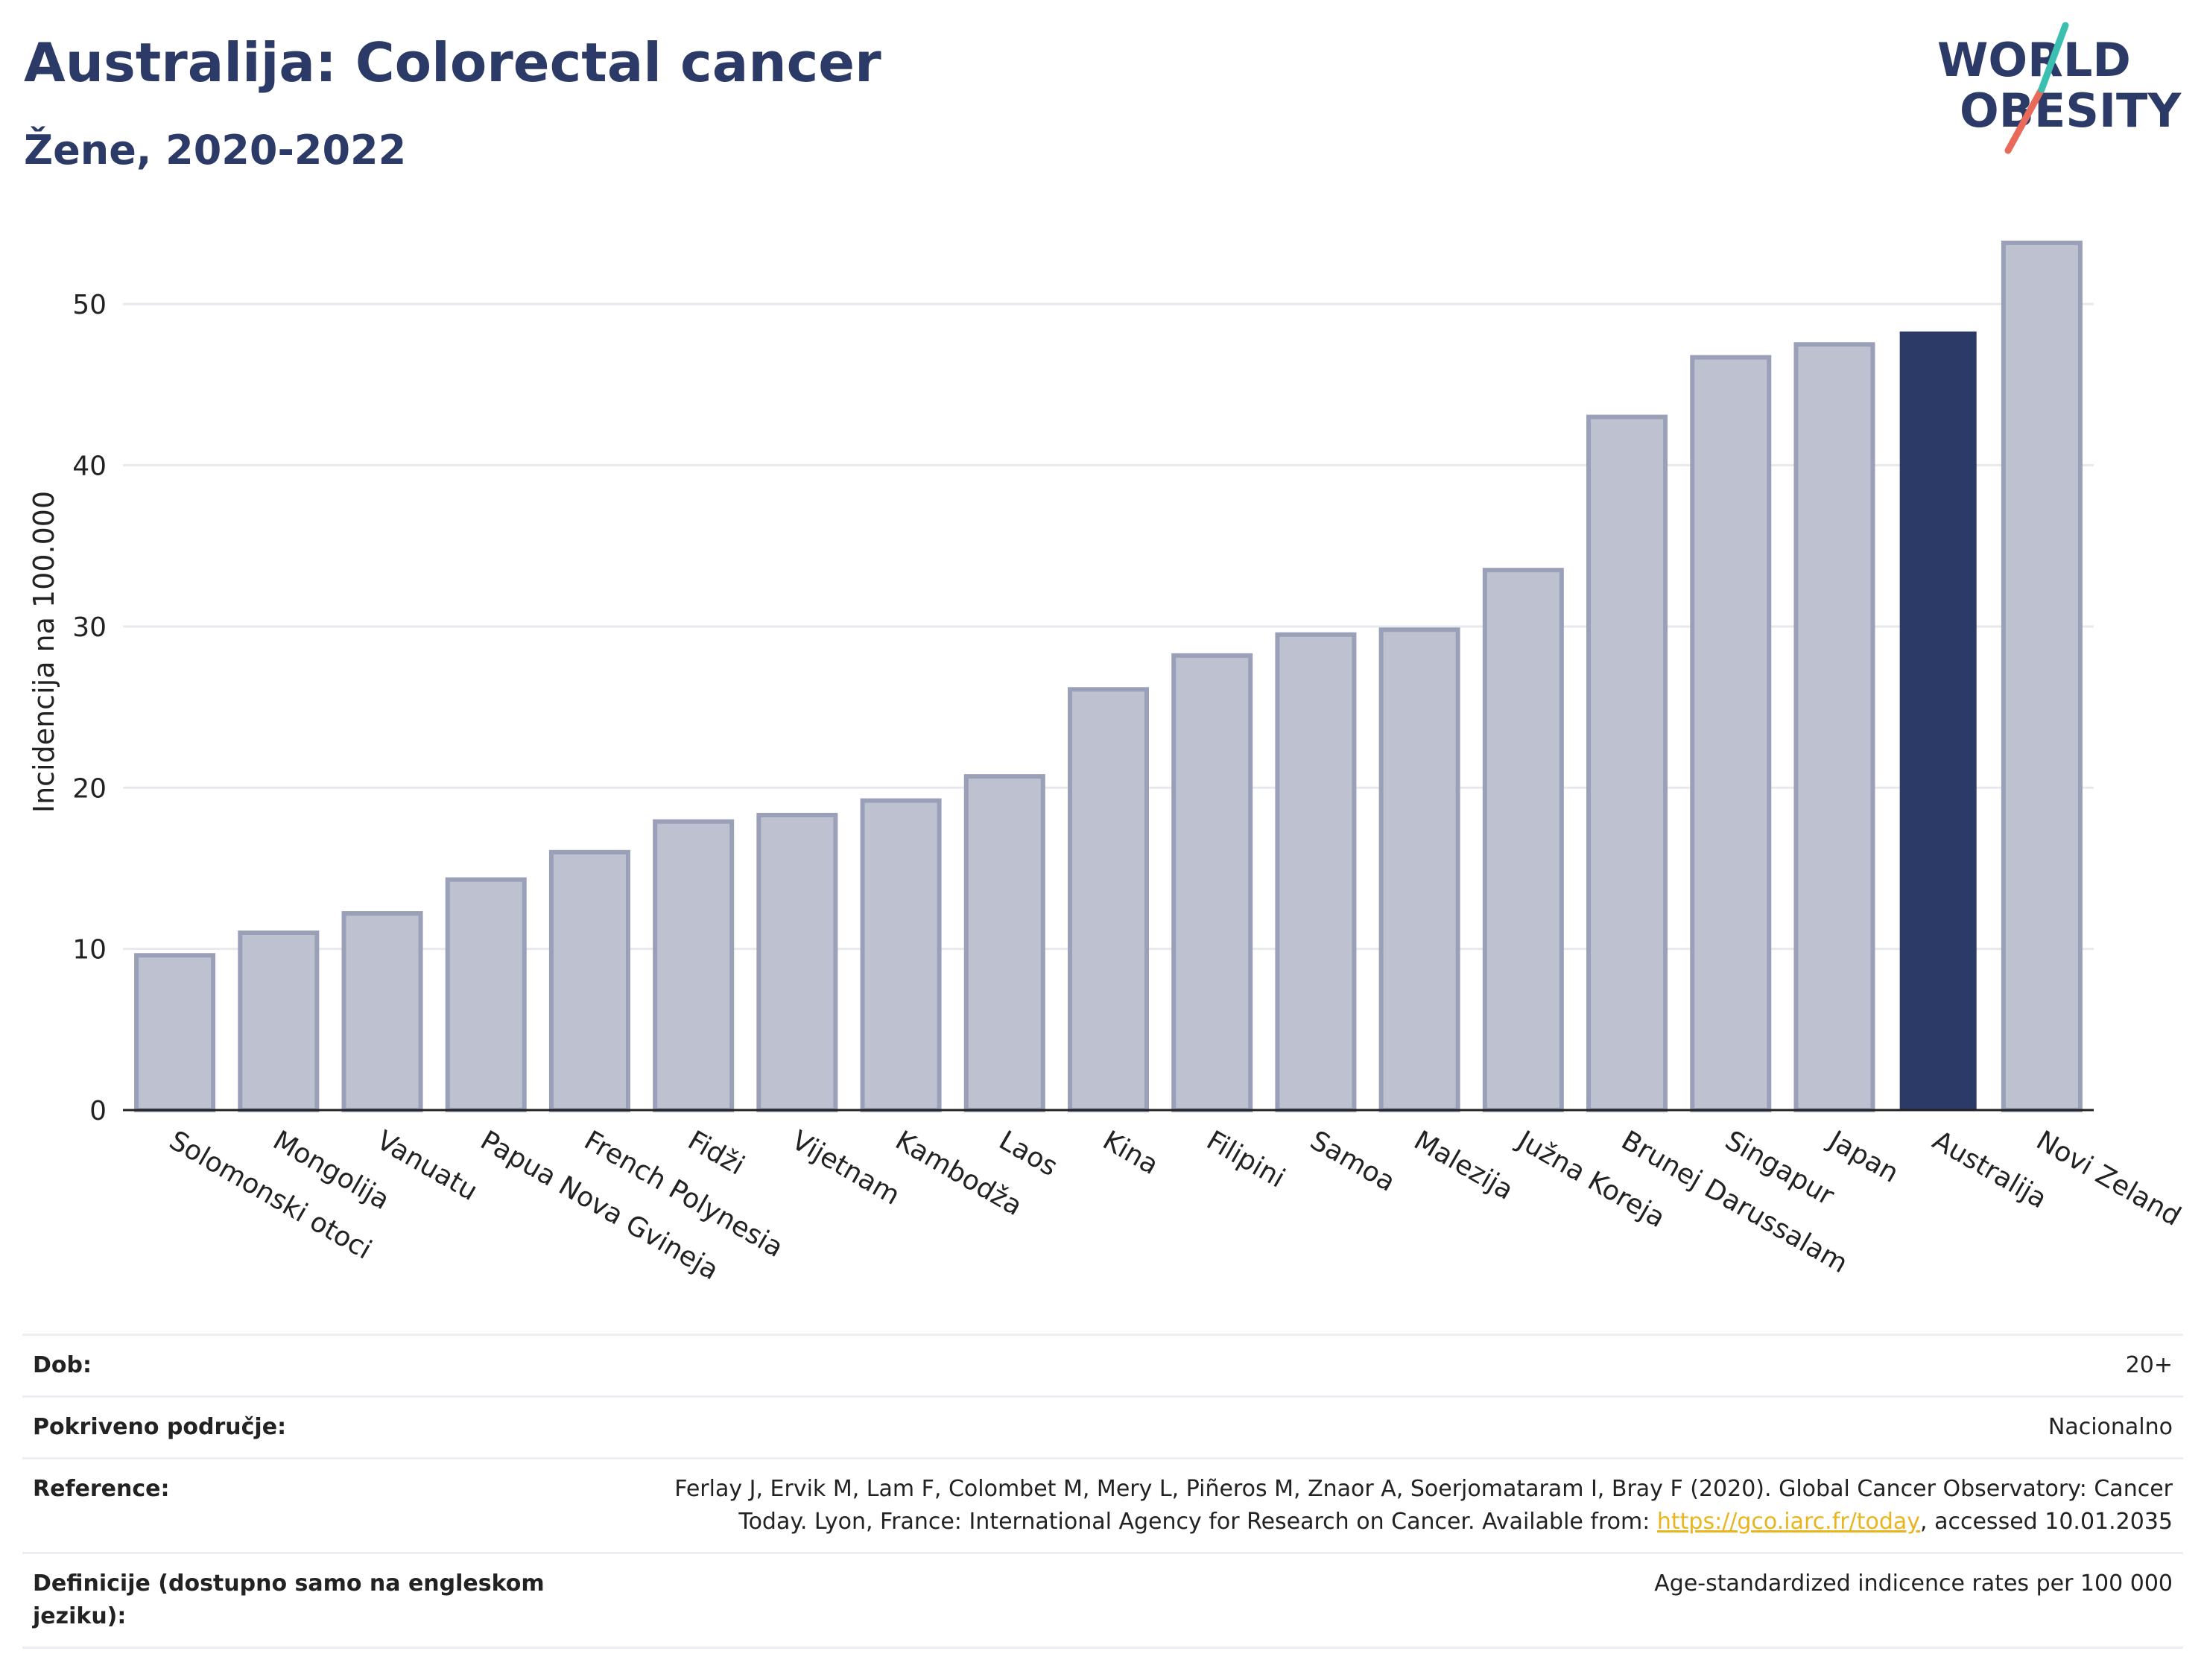  I want to click on chart-subtitle: Žene, 2020-2022, so click(215, 150).